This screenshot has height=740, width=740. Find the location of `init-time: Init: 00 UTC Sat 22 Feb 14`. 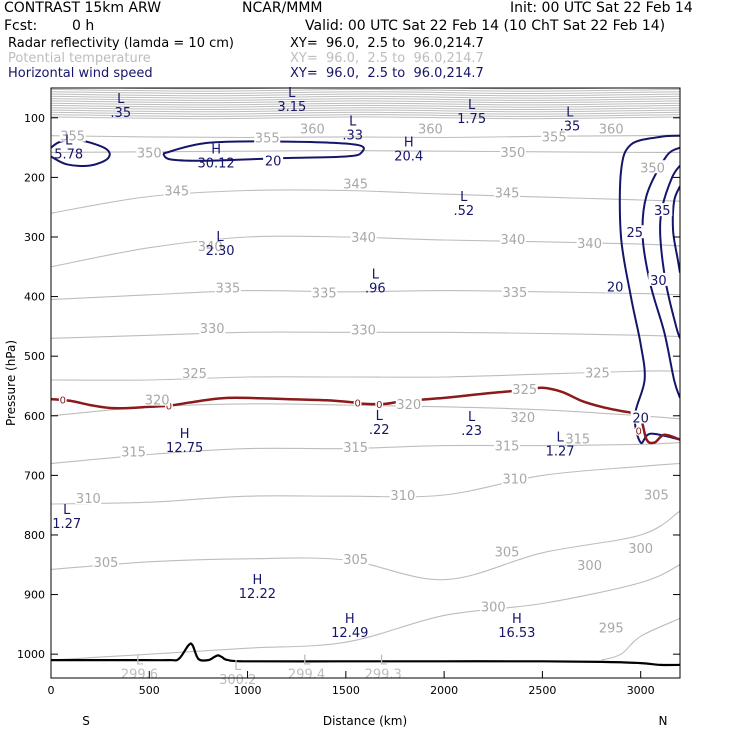

init-time: Init: 00 UTC Sat 22 Feb 14 is located at coordinates (601, 8).